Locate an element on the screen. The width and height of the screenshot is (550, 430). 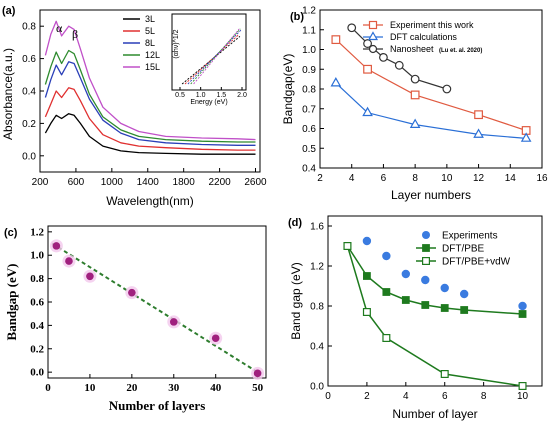
legend-label-15l: 15L is located at coordinates (152, 67).